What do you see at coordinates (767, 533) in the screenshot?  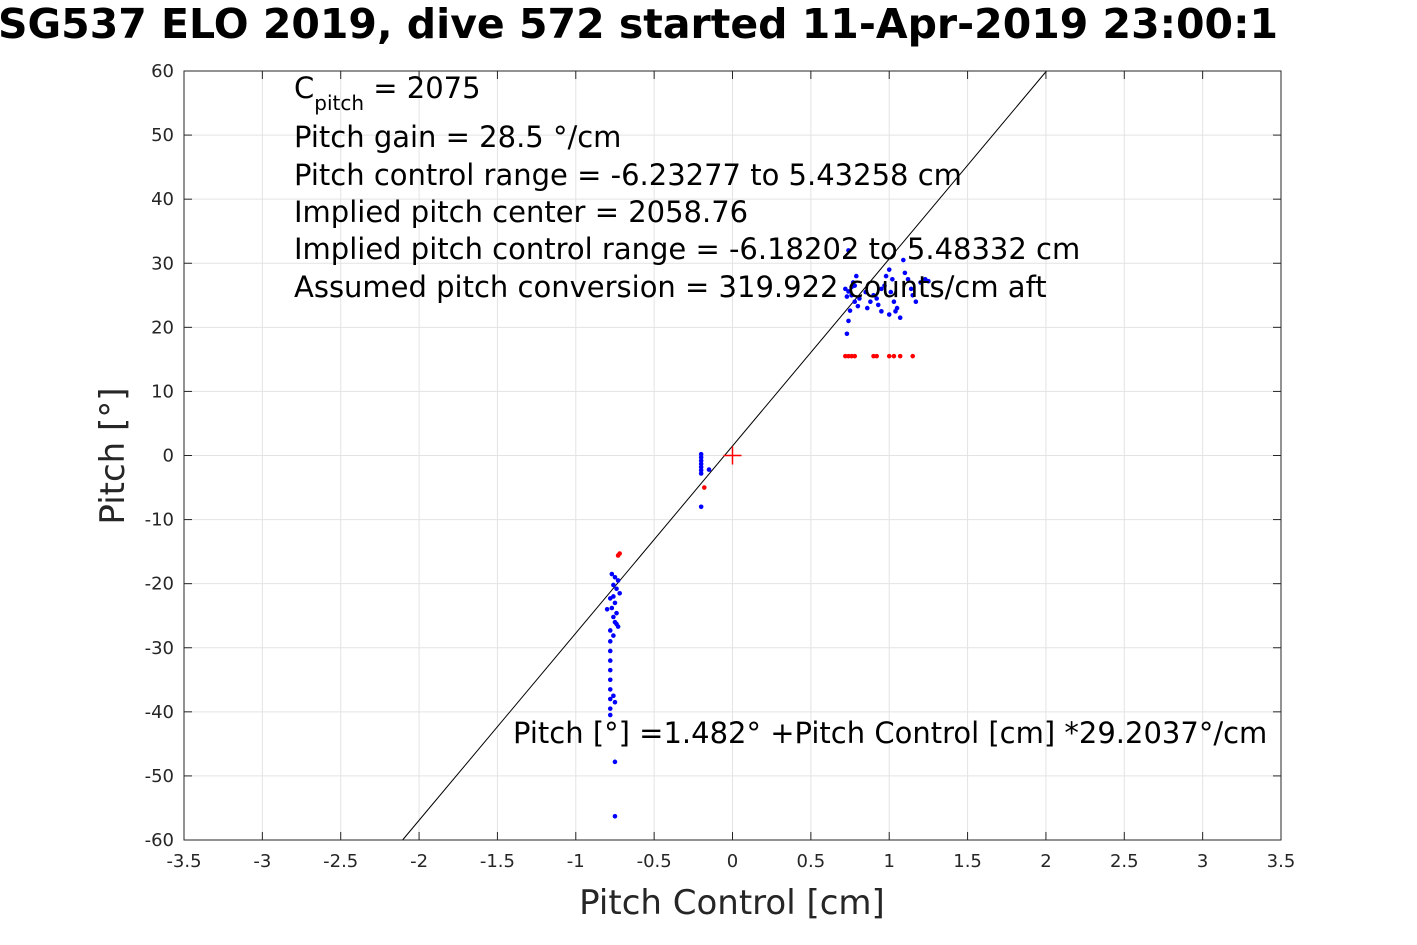 I see `data-points` at bounding box center [767, 533].